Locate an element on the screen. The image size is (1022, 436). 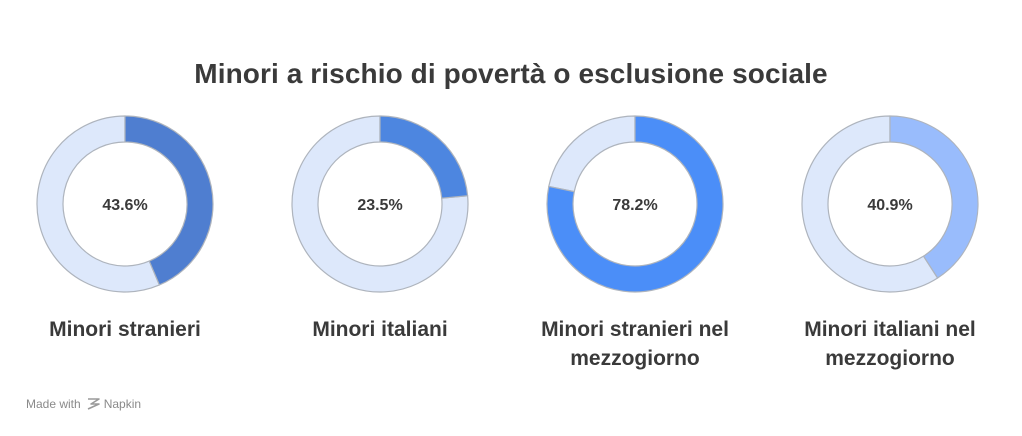
donut-label-line: Minori italiani is located at coordinates (380, 329).